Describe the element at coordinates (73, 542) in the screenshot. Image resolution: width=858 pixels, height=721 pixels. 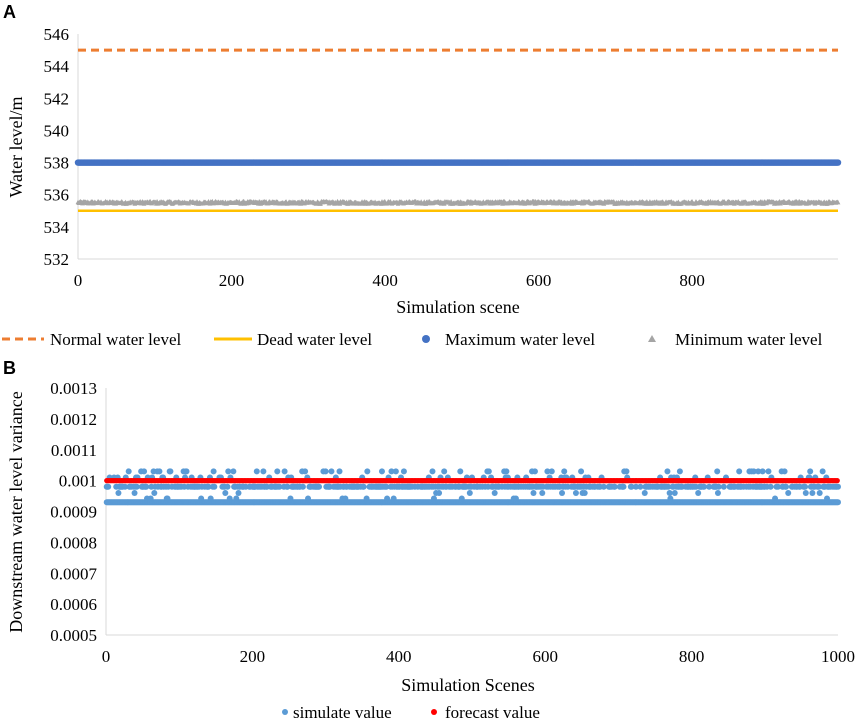
I see `y-tick-label-b: 0.0008` at that location.